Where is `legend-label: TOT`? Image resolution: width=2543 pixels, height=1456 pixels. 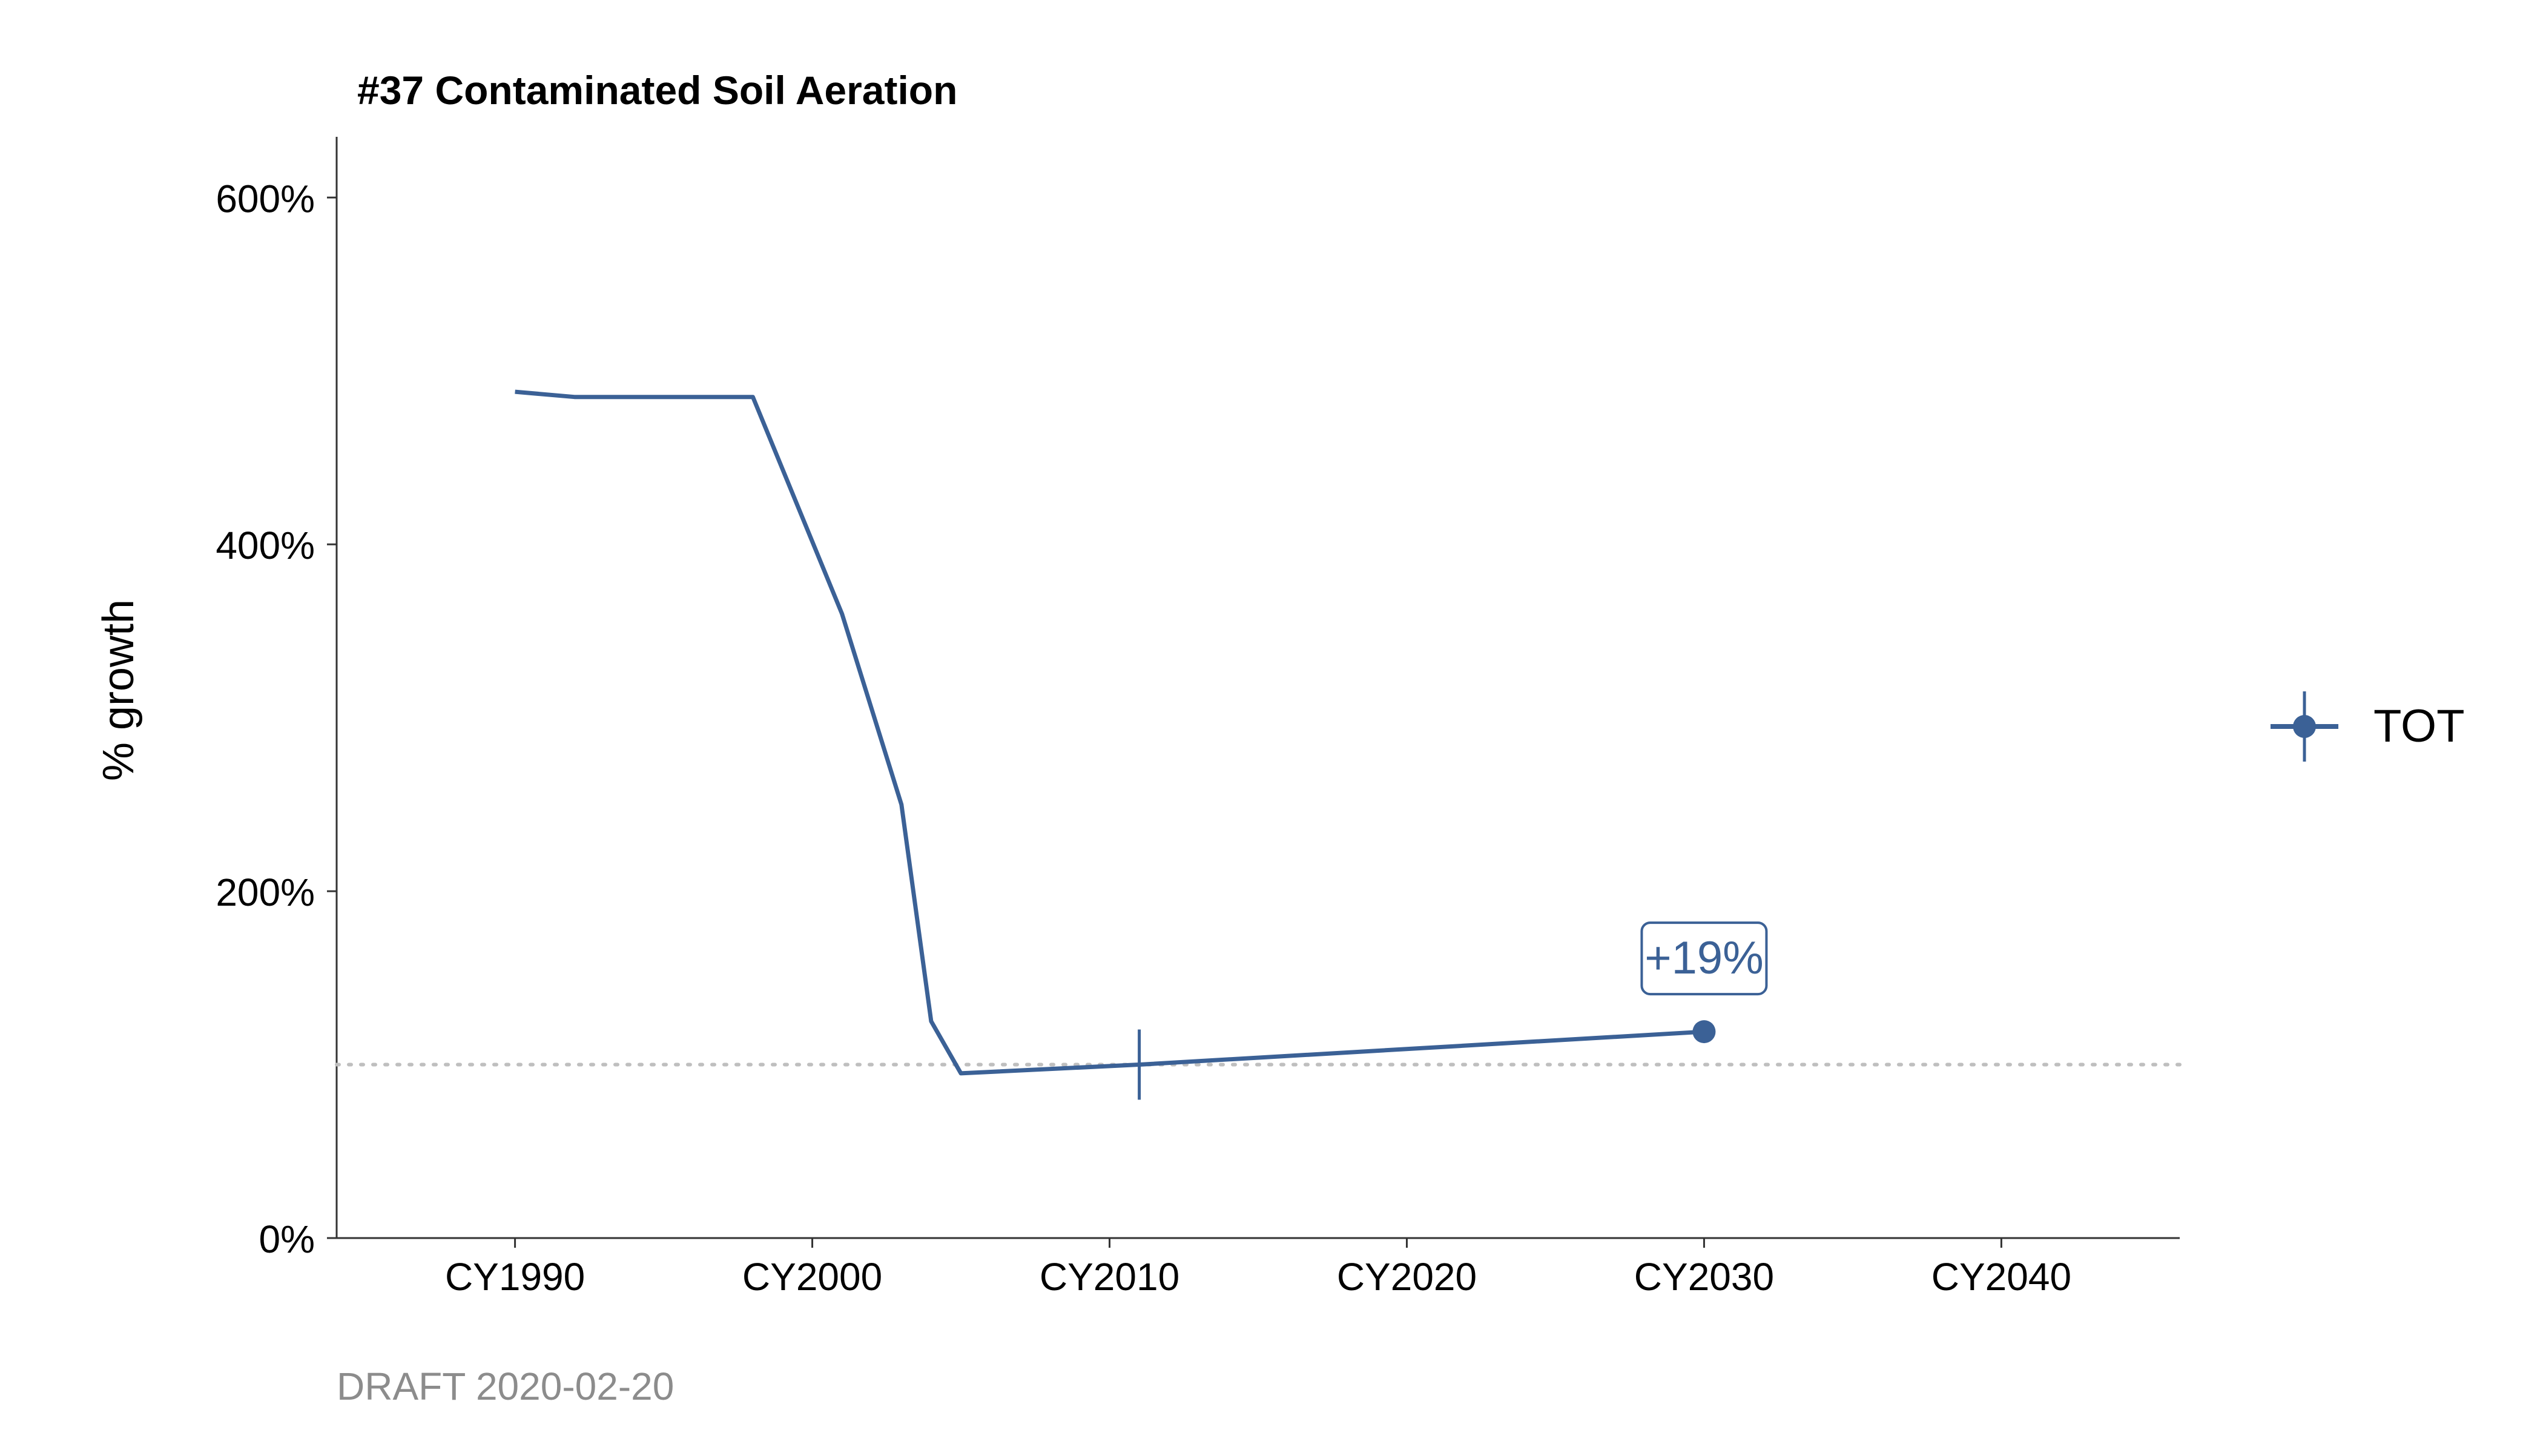
legend-label: TOT is located at coordinates (2419, 726).